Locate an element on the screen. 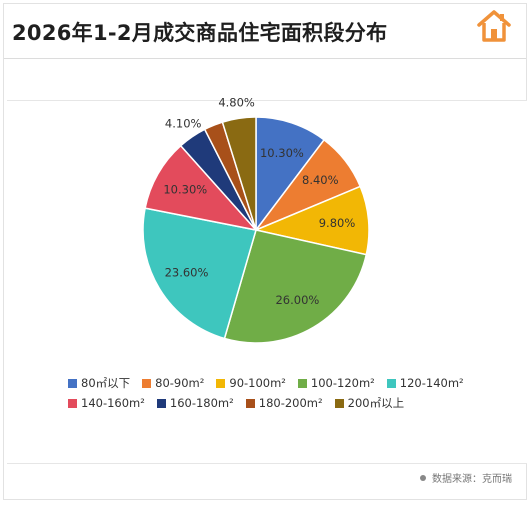 The width and height of the screenshot is (532, 505). legend-item: 180-200m² is located at coordinates (284, 403).